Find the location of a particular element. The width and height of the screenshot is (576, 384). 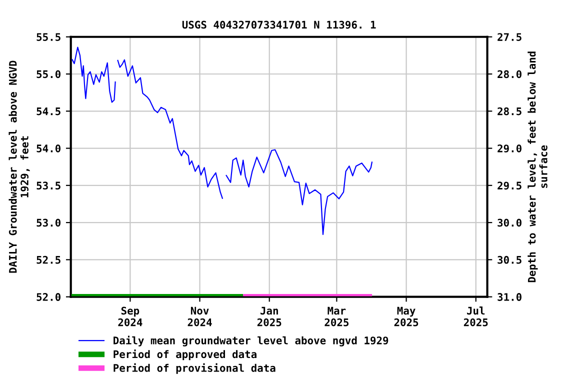

y-tick-label: 52.5 is located at coordinates (48, 260).